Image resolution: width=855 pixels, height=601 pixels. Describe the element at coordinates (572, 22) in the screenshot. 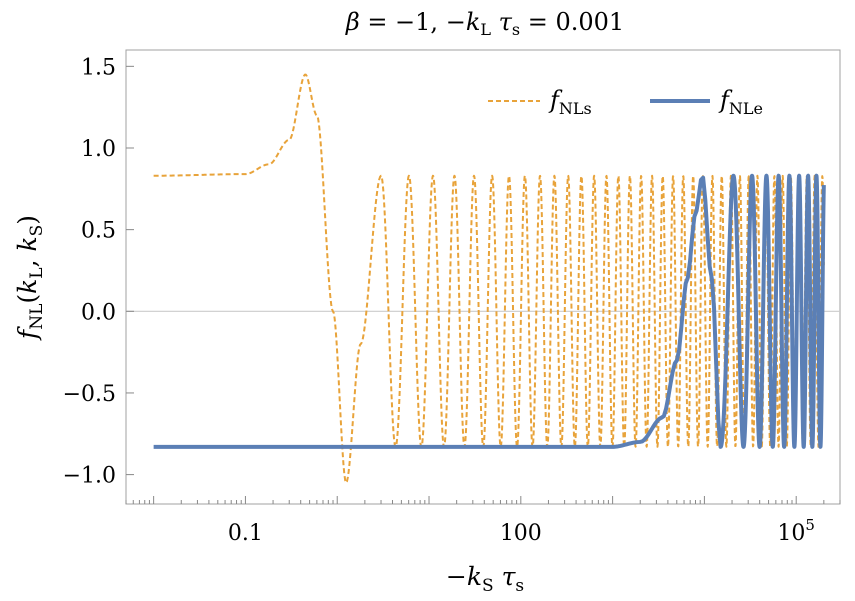

I see `title-value: = 0.001` at that location.